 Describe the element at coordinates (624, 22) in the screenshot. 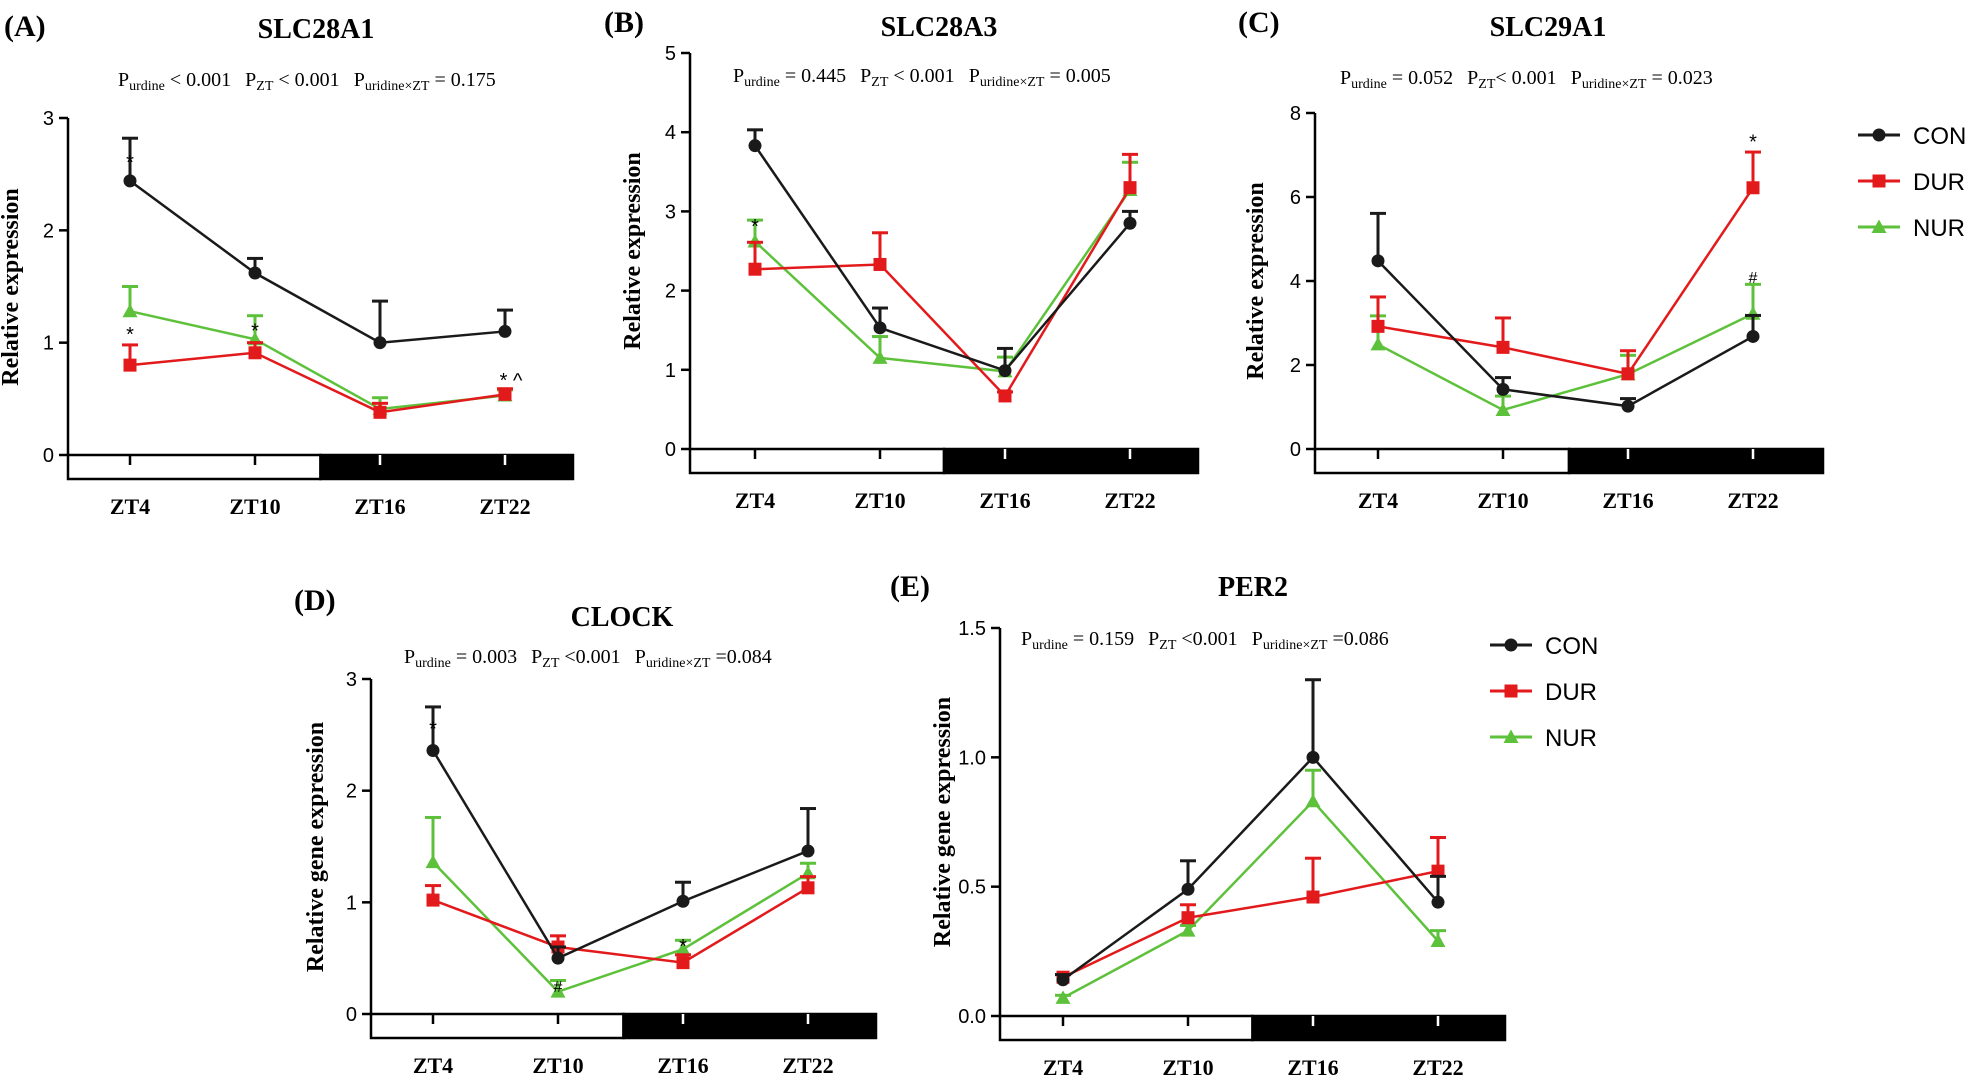

I see `panel-label: (B)` at that location.